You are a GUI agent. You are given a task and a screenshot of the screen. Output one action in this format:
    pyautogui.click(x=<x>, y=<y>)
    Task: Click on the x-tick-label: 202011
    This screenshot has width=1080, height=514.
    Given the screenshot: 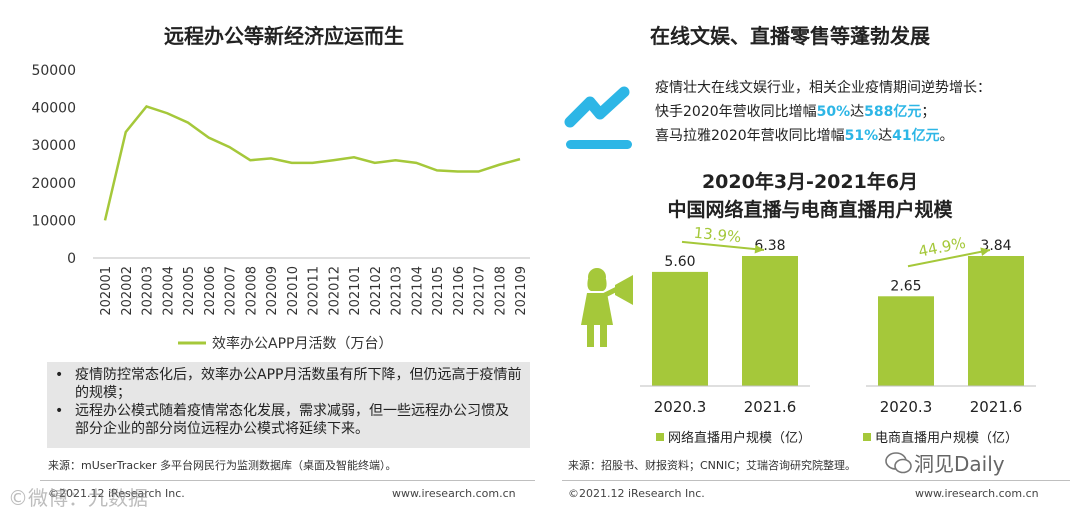 What is the action you would take?
    pyautogui.click(x=314, y=291)
    